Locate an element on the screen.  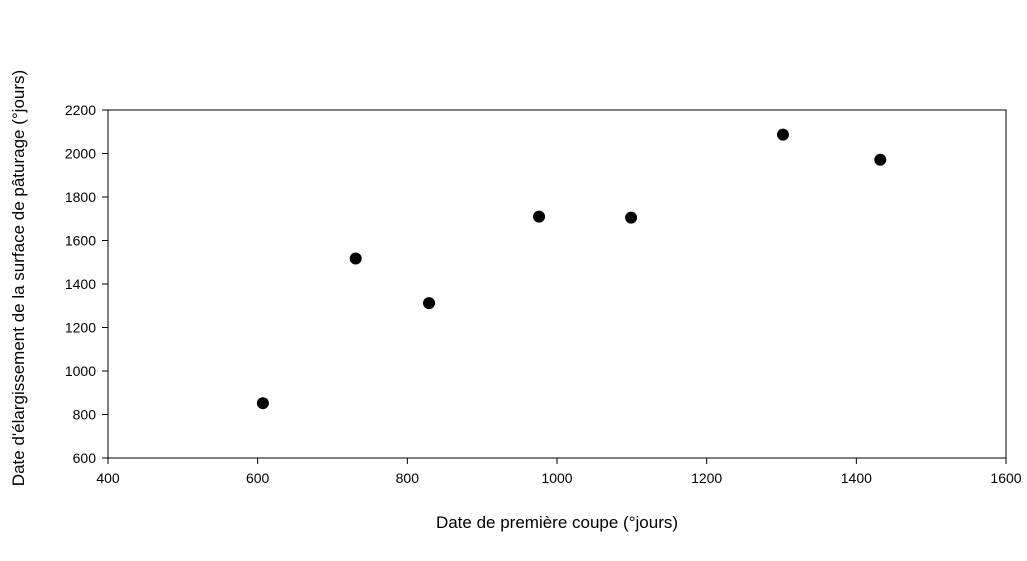
y-tick-label: 1200 is located at coordinates (80, 328).